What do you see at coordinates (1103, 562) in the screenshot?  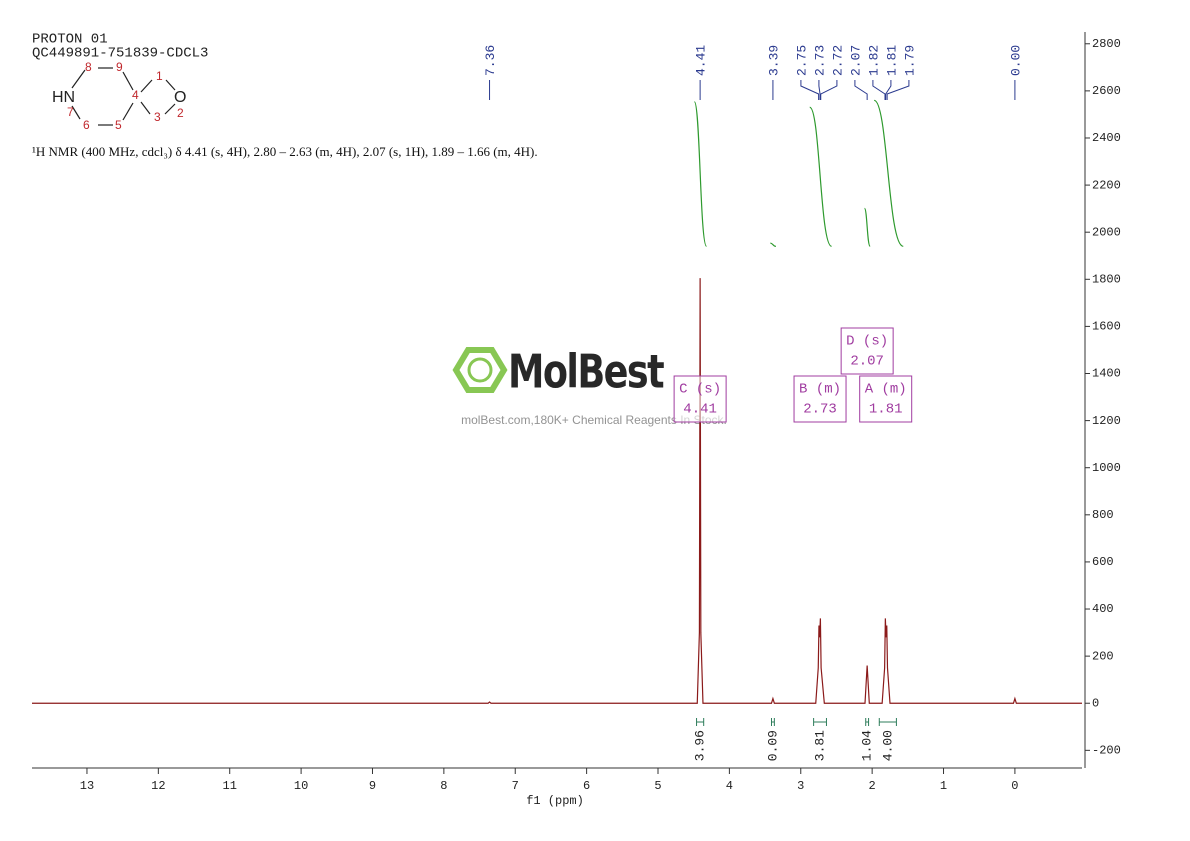 I see `y-tick-label: 600` at bounding box center [1103, 562].